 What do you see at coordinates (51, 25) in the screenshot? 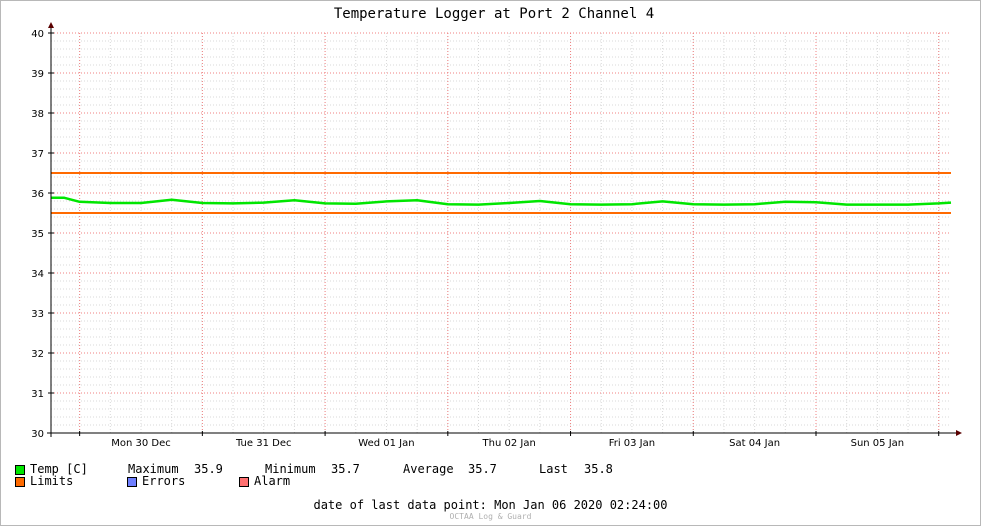
I see `y-axis-arrow` at bounding box center [51, 25].